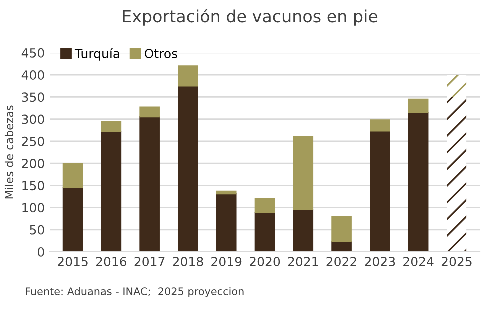  What do you see at coordinates (419, 262) in the screenshot?
I see `x-tick-label: 2024` at bounding box center [419, 262].